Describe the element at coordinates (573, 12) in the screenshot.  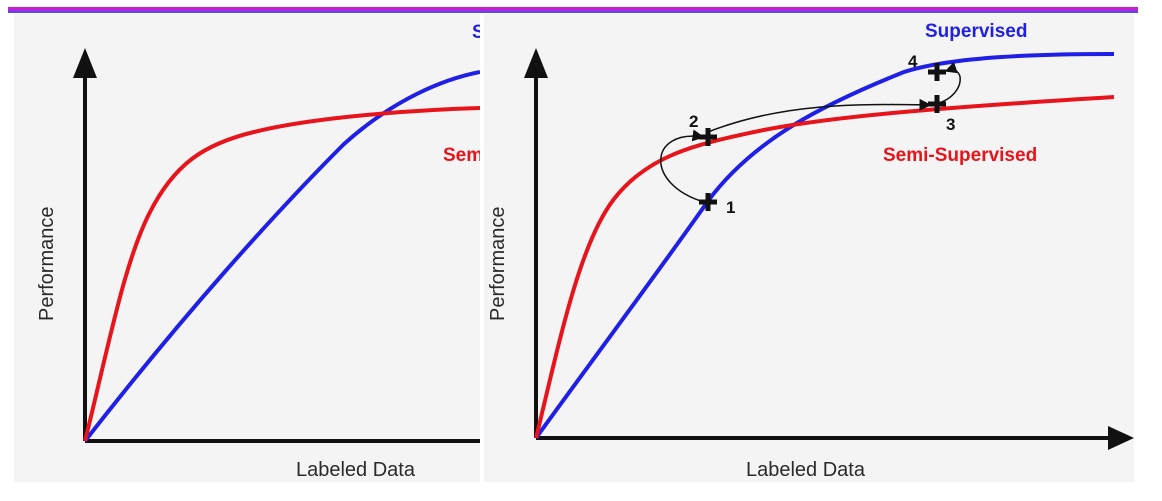
I see `top-rule-blue` at that location.